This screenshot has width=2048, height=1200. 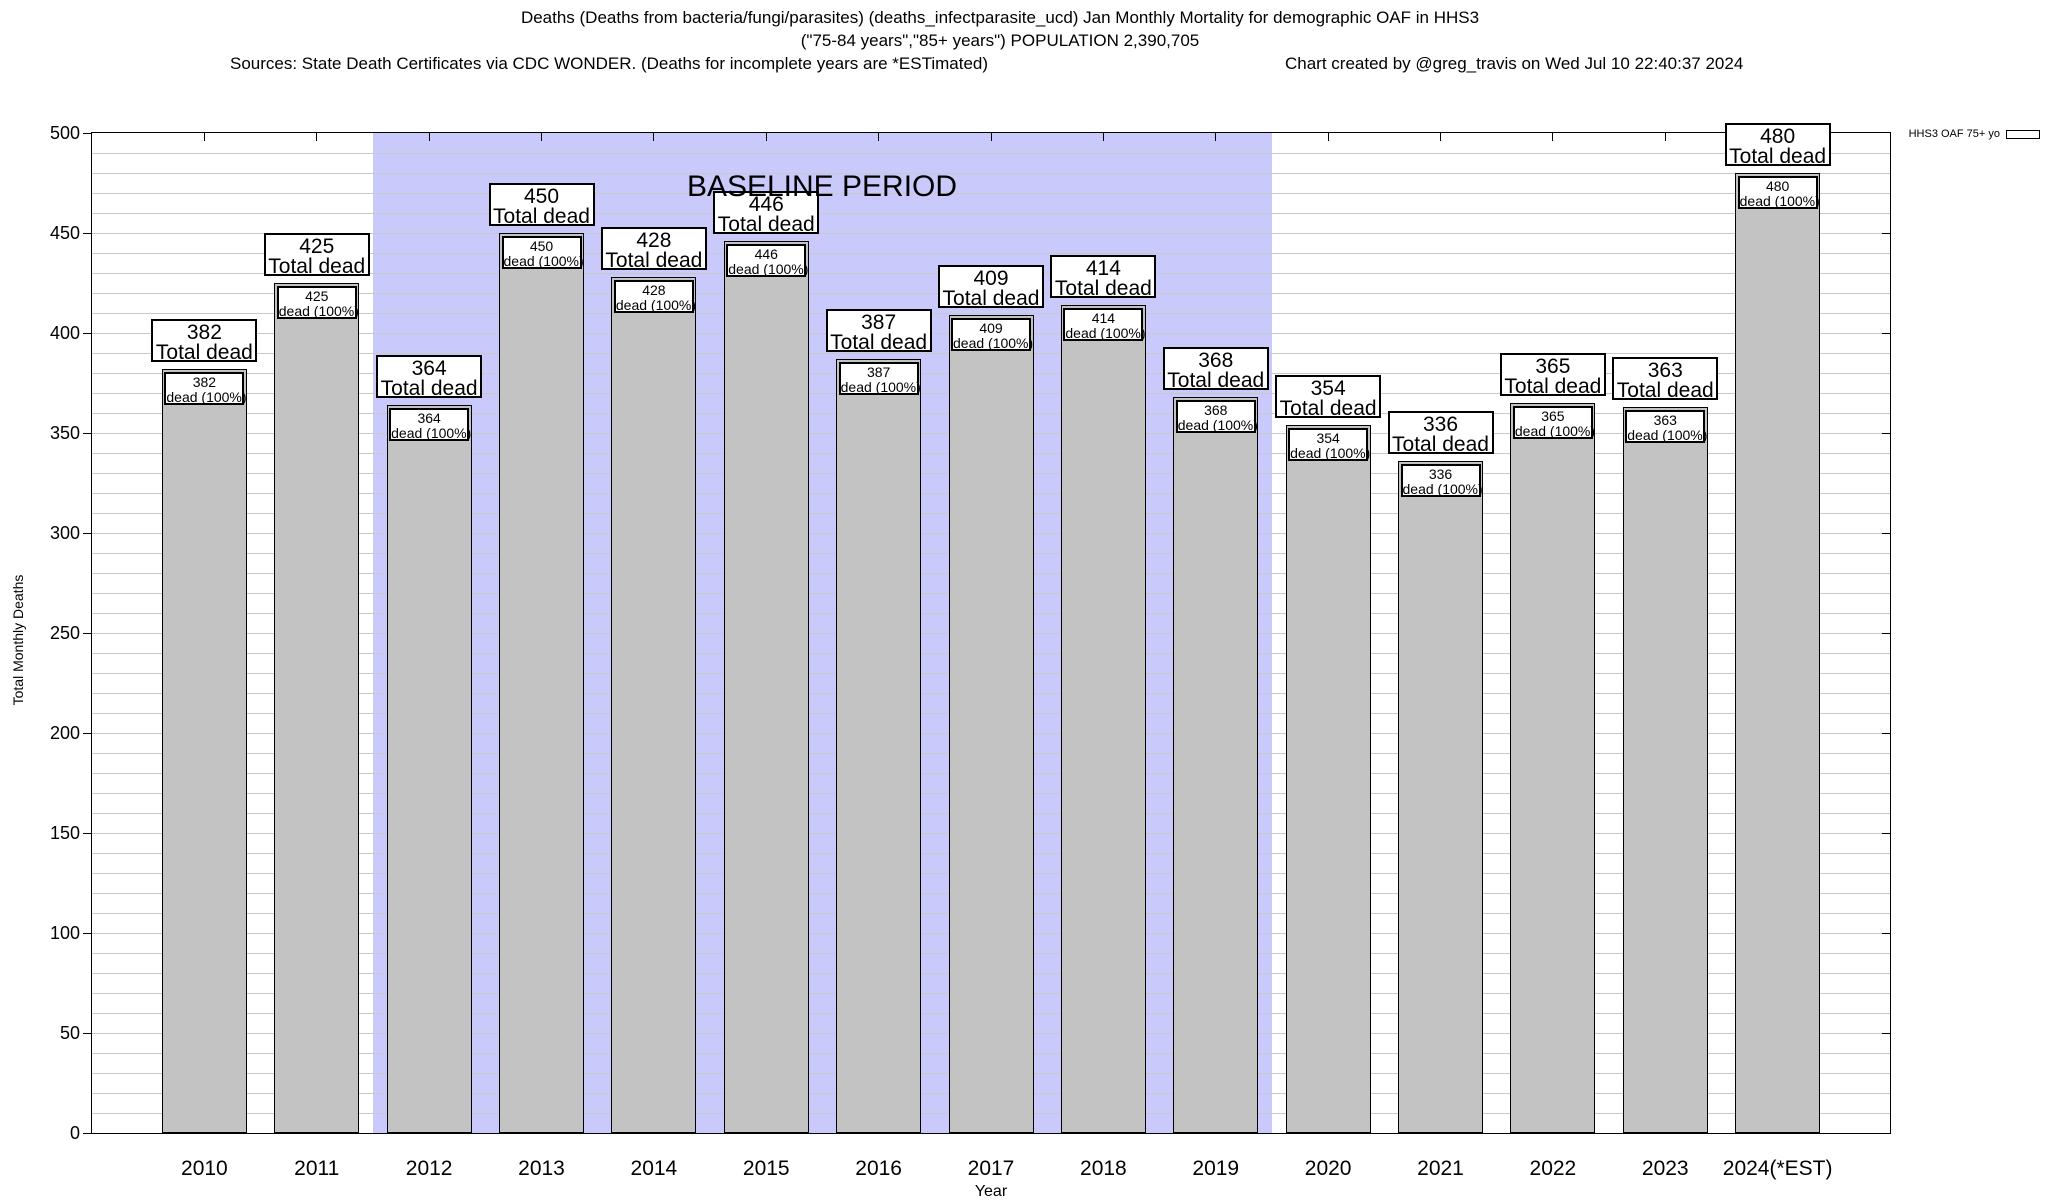 I want to click on bar-inner-label: 336 dead (100%), so click(x=1441, y=480).